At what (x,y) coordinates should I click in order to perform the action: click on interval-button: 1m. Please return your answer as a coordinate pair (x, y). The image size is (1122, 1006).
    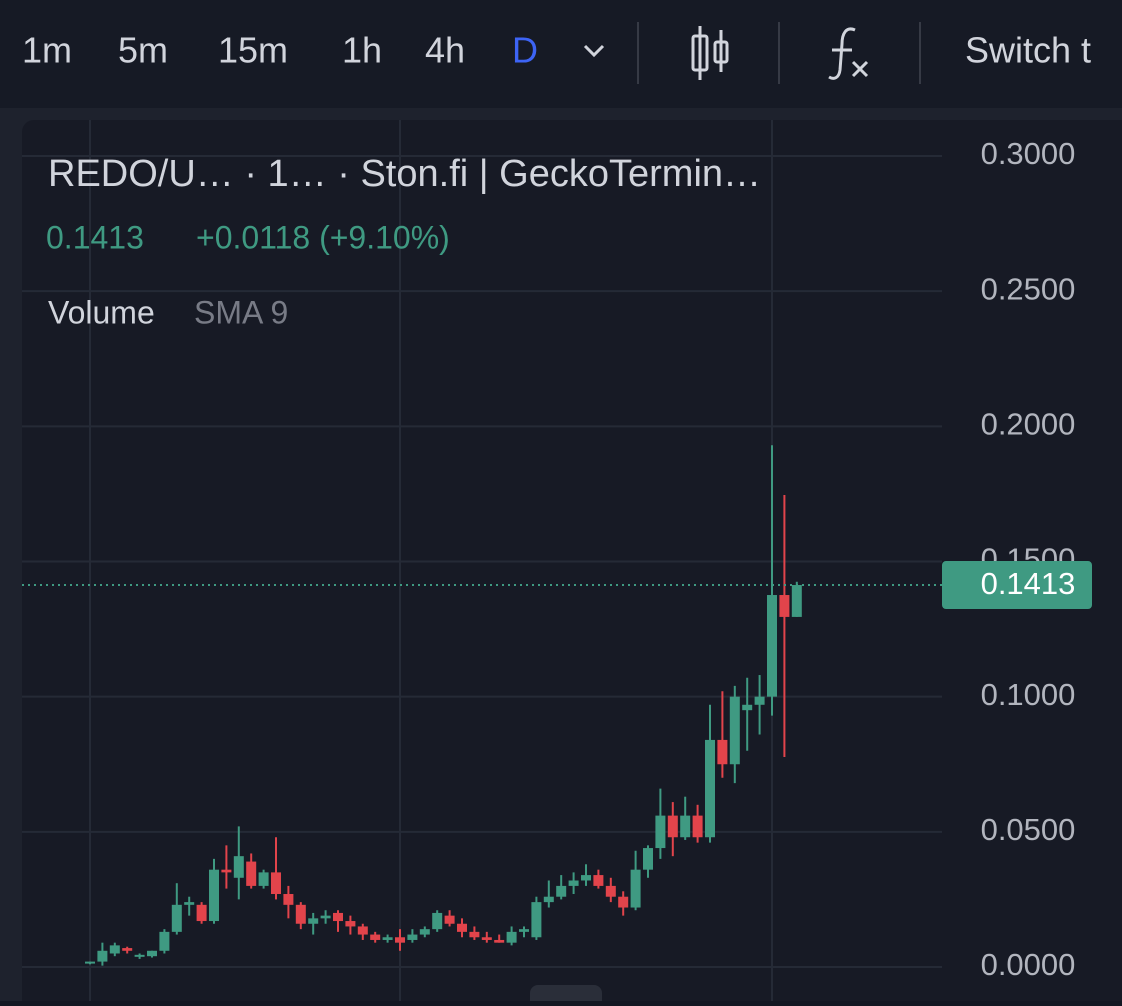
    Looking at the image, I should click on (47, 50).